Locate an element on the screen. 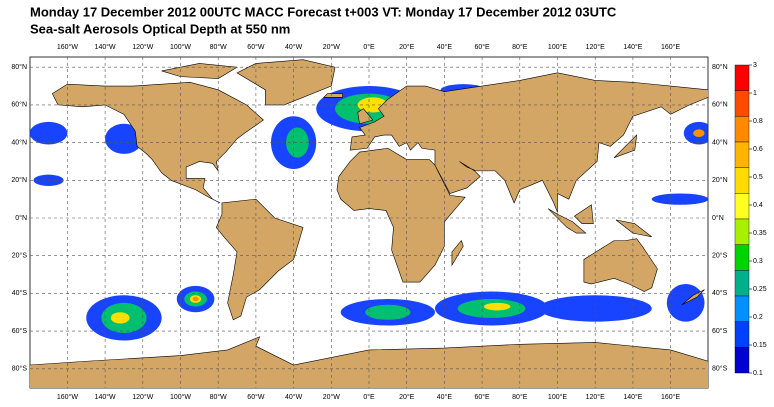 The width and height of the screenshot is (774, 407). colorbar-label: 0.15 is located at coordinates (760, 345).